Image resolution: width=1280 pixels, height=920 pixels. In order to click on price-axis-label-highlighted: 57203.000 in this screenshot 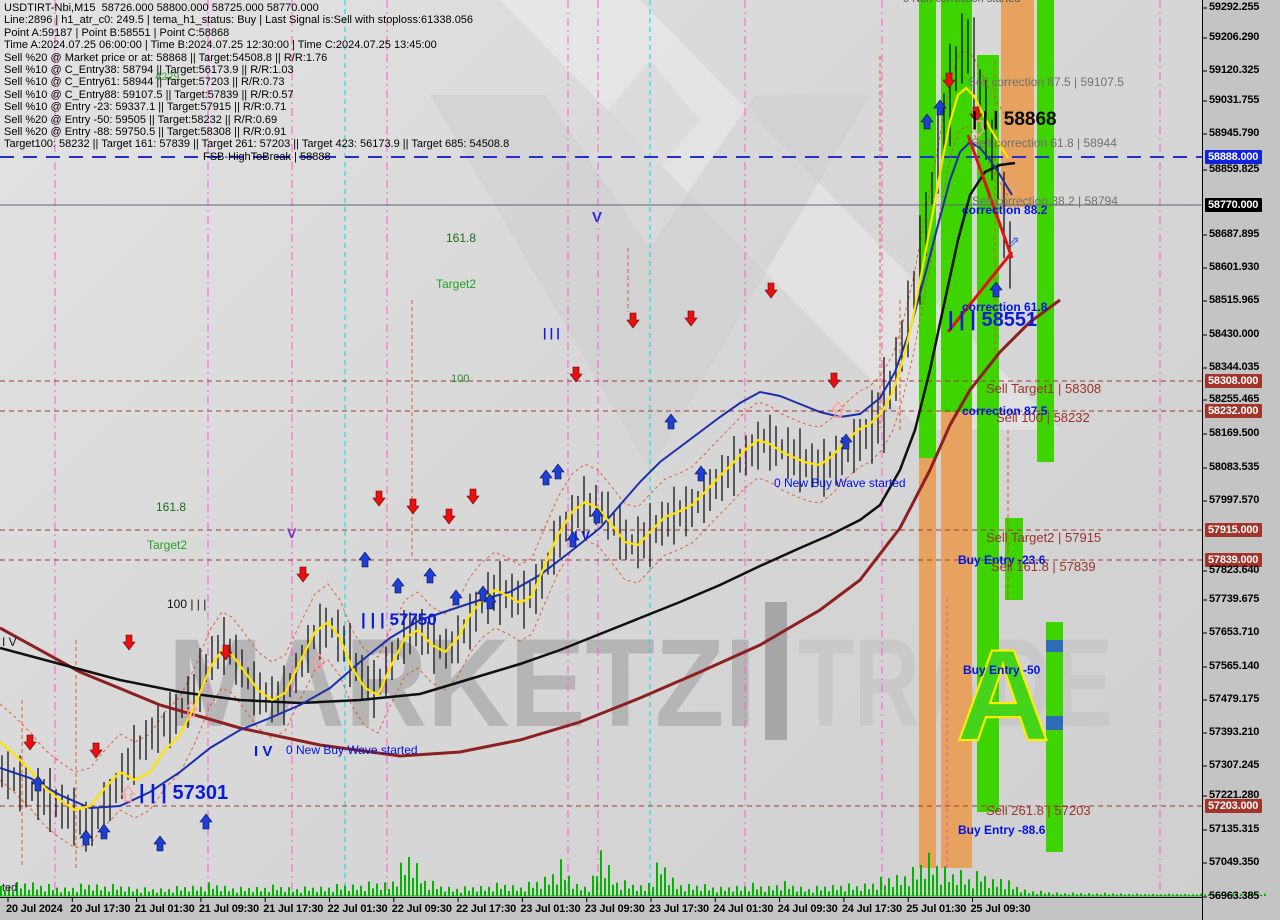, I will do `click(1234, 806)`.